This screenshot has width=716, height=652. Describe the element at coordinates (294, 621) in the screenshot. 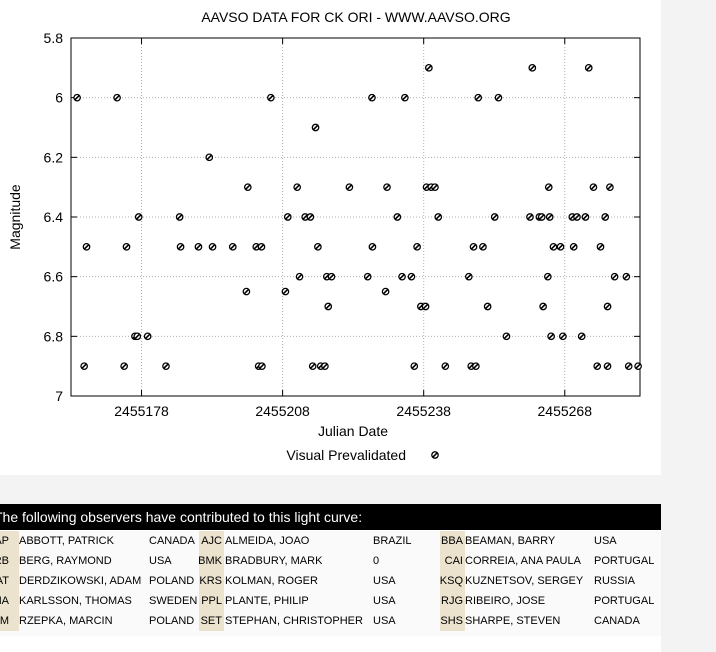

I see `observer-name: STEPHAN, CHRISTOPHER` at that location.